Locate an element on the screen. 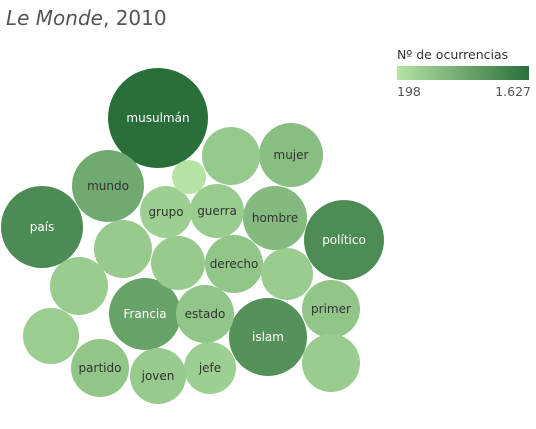  bubble-joven: joven is located at coordinates (158, 376).